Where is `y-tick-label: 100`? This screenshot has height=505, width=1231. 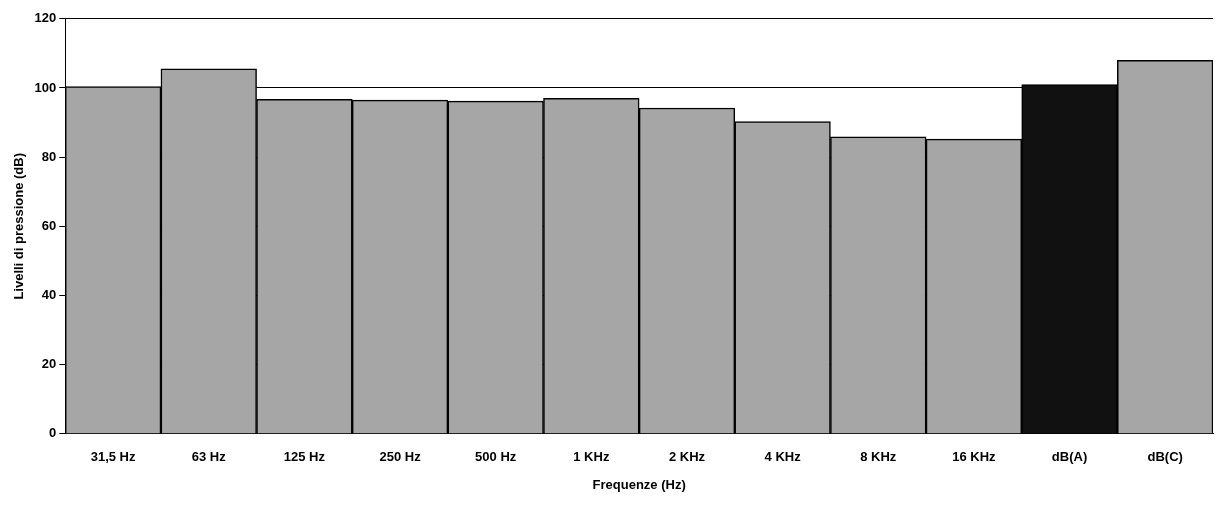
y-tick-label: 100 is located at coordinates (45, 87).